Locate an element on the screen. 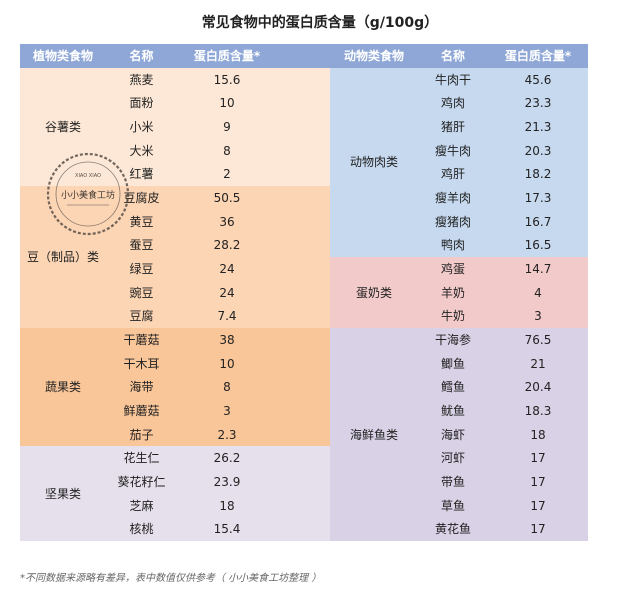  food-name: 干海参 is located at coordinates (453, 340).